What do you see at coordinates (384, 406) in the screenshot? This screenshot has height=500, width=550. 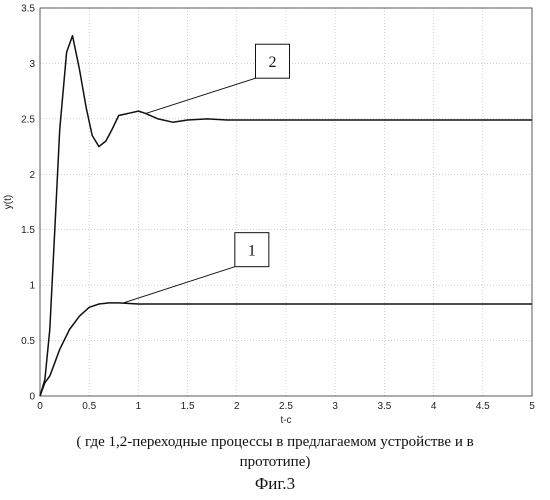 I see `x-tick-label: 3.5` at bounding box center [384, 406].